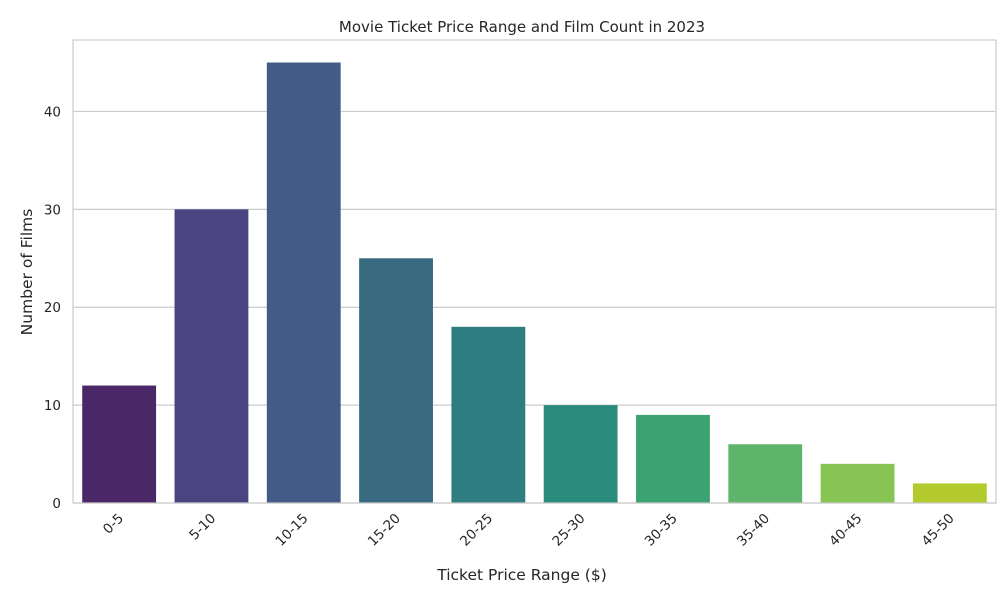 The image size is (1000, 604). I want to click on x-axis-label: Ticket Price Range ($), so click(521, 575).